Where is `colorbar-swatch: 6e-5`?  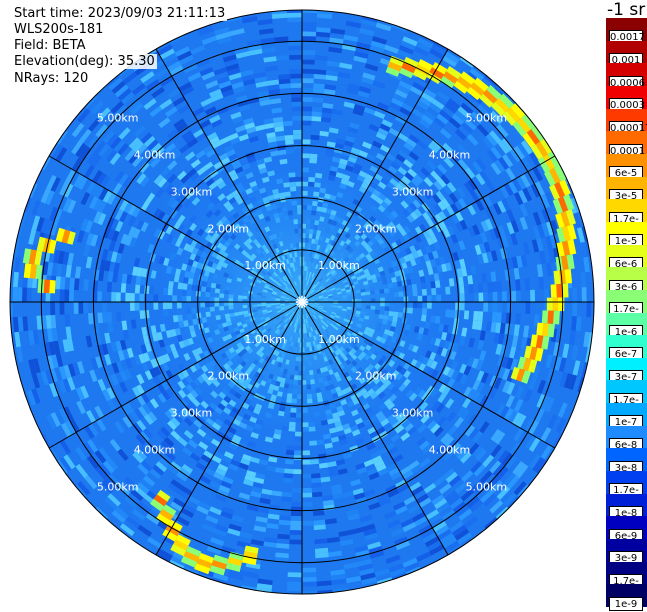 colorbar-swatch: 6e-5 is located at coordinates (626, 167).